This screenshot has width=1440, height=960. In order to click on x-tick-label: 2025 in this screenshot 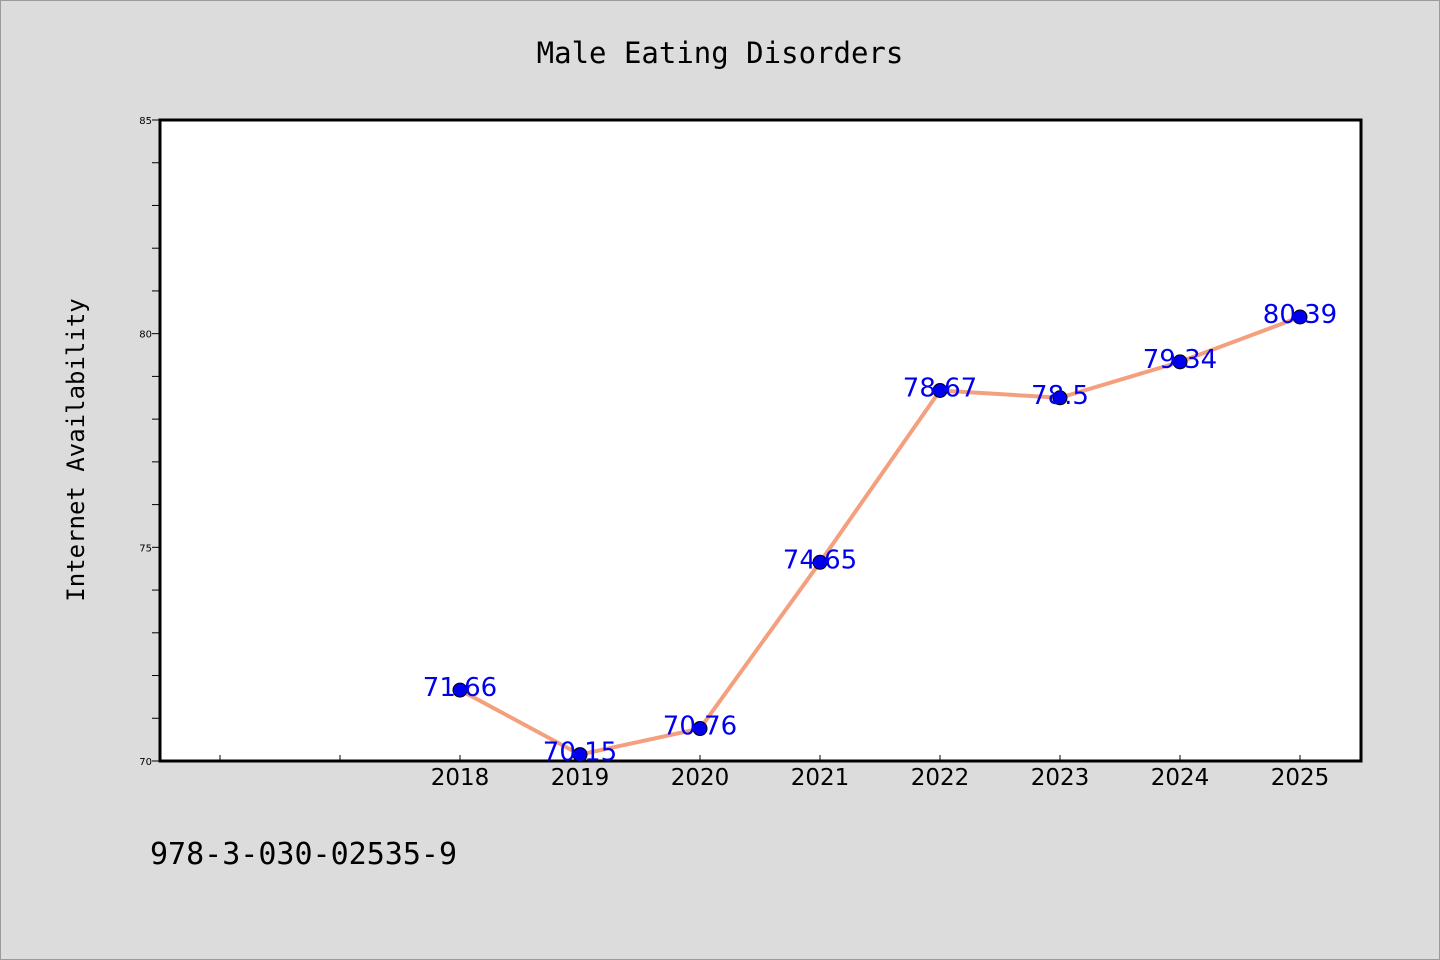, I will do `click(1300, 778)`.